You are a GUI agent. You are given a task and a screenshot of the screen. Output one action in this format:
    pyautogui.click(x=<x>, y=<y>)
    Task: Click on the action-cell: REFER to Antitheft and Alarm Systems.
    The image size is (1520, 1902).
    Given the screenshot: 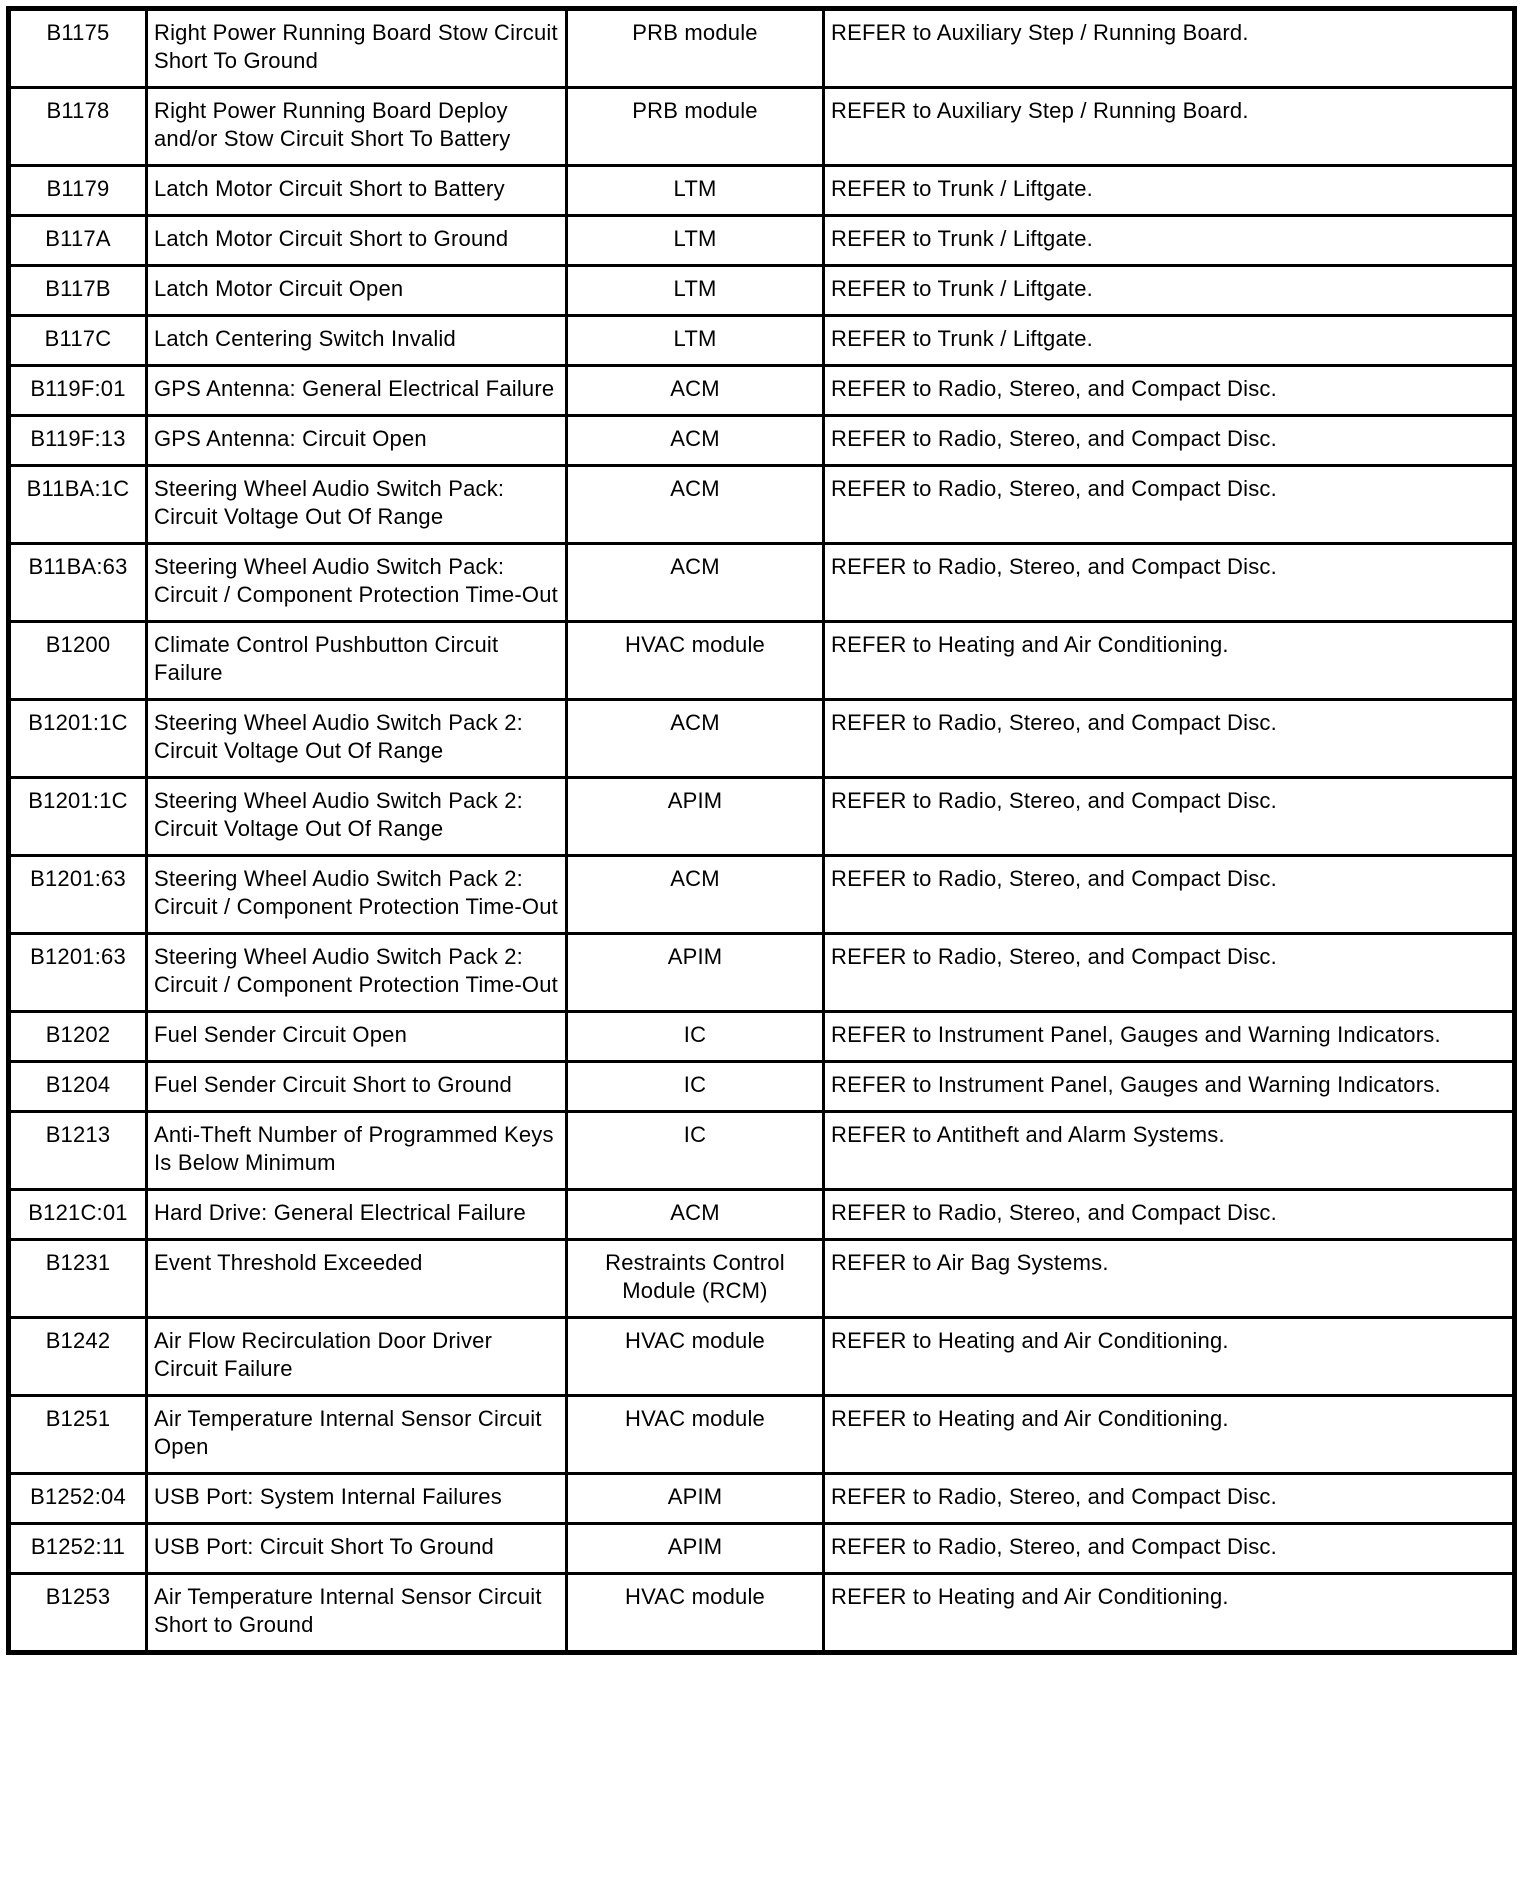 What is the action you would take?
    pyautogui.click(x=1169, y=1150)
    